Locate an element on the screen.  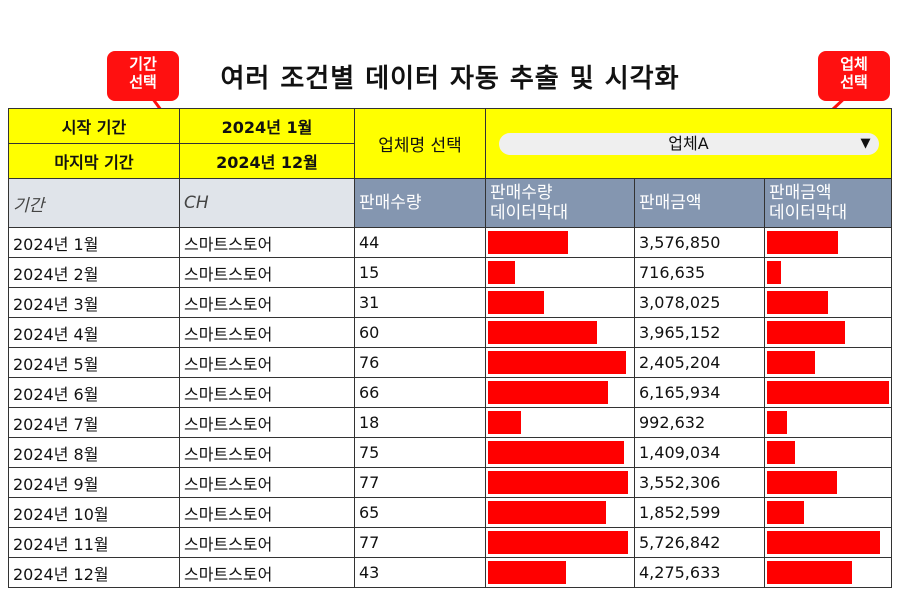
table-row: 2024년 10월 스마트스토어 65 1,852,599 is located at coordinates (450, 512).